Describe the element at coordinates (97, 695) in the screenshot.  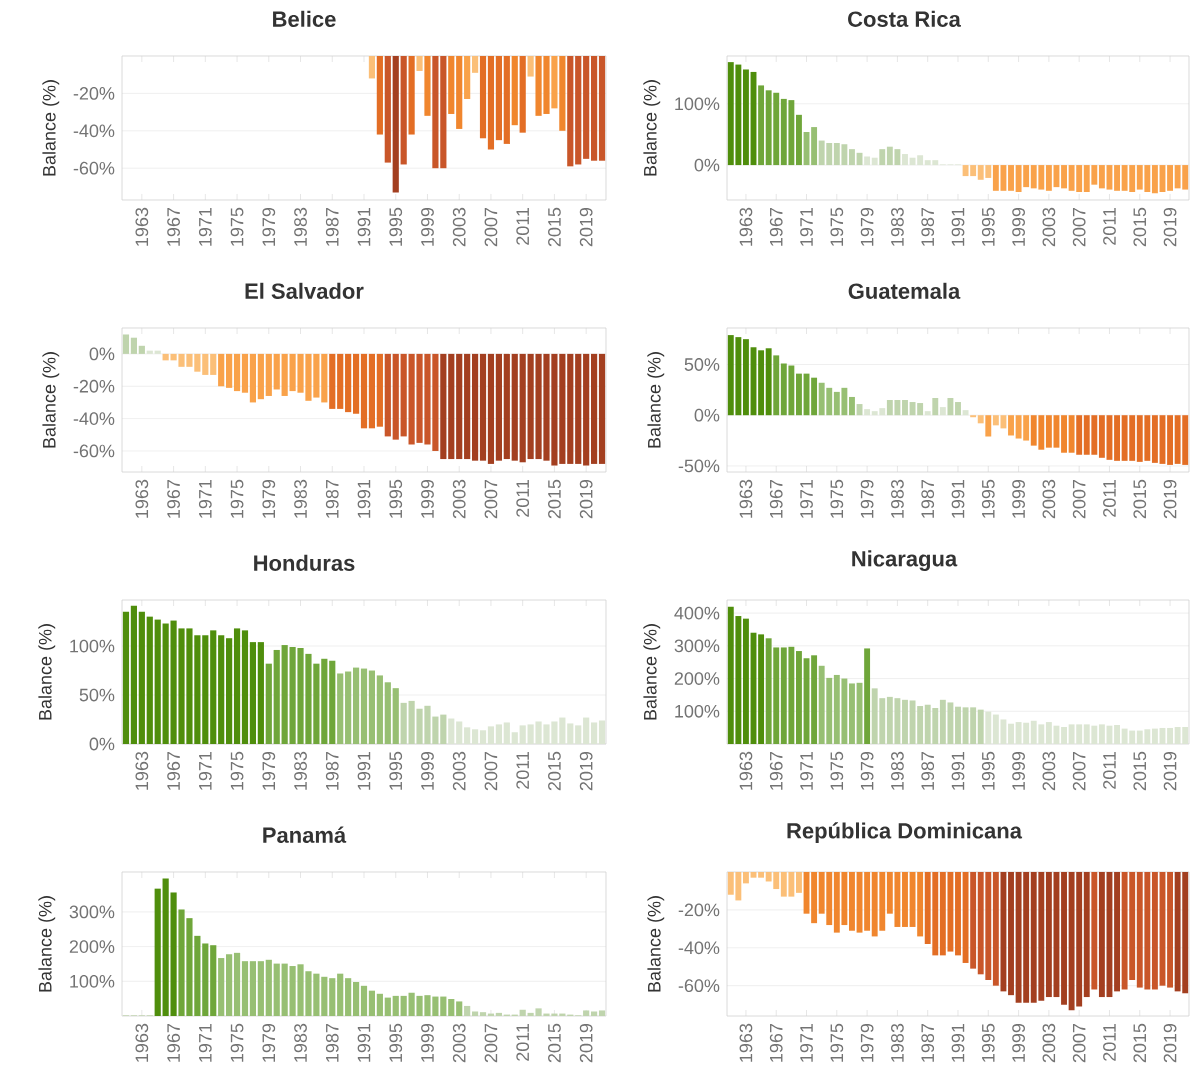
I see `y-tick-label: 50%` at that location.